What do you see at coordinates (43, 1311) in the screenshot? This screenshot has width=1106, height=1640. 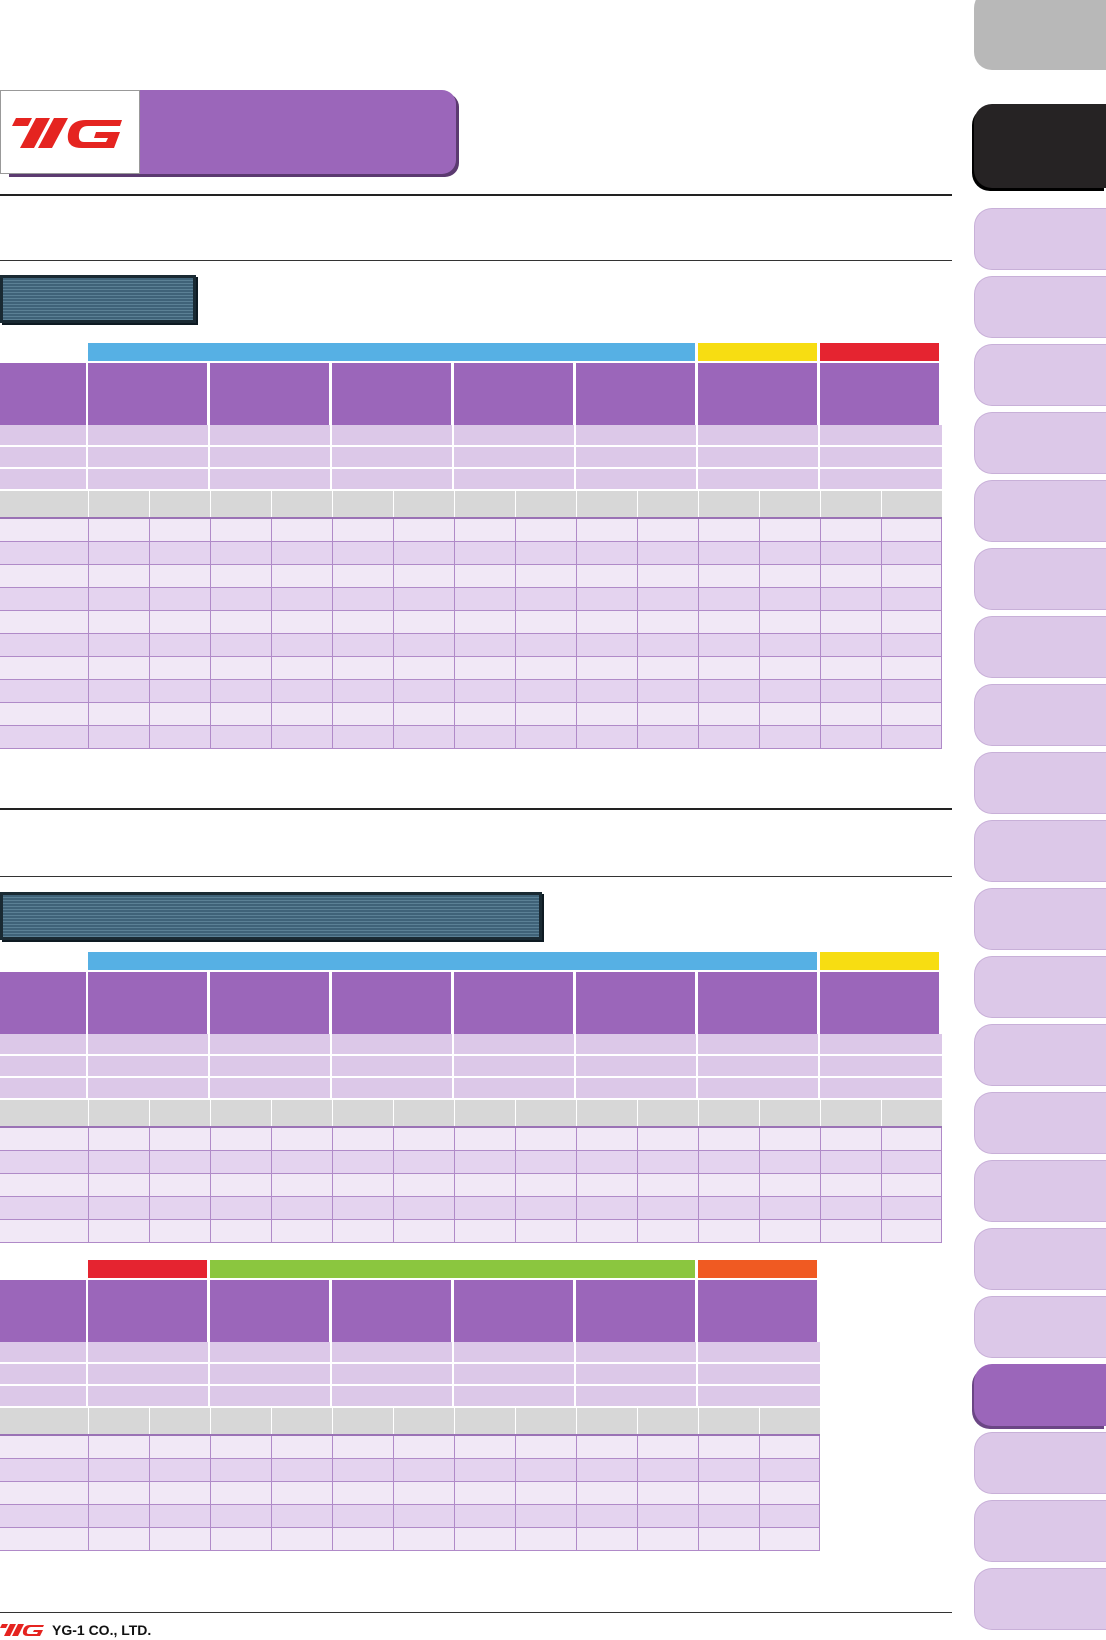 I see `header-left-cell` at bounding box center [43, 1311].